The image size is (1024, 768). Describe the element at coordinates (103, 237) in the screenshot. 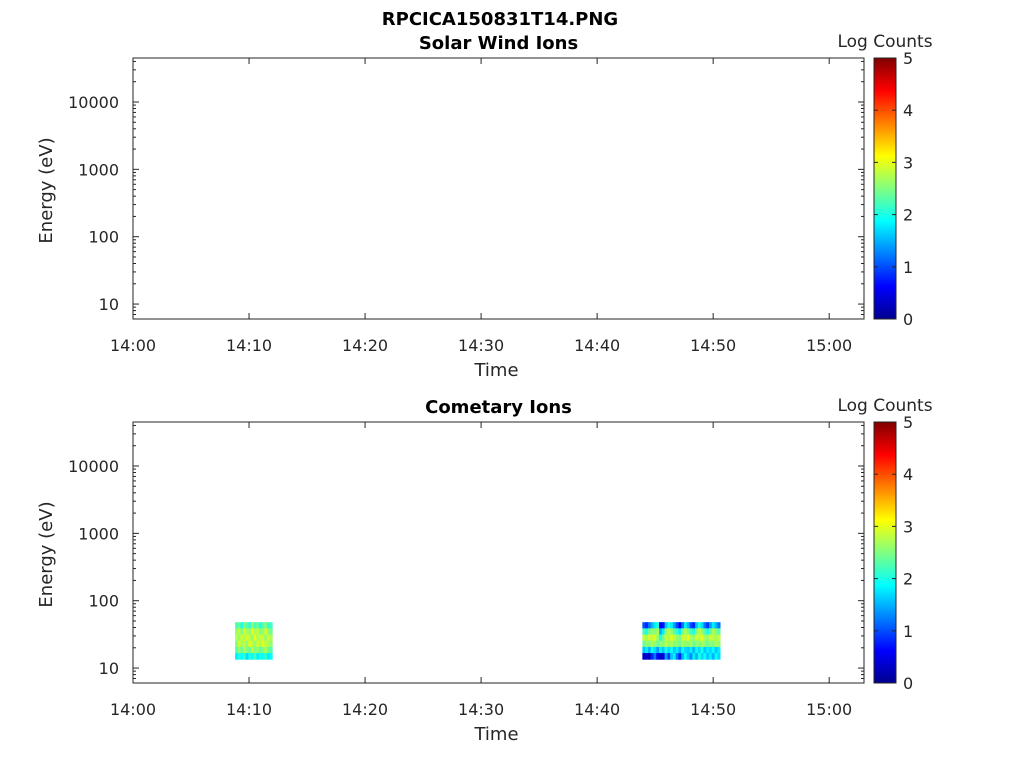

I see `y-tick-label: 100` at that location.